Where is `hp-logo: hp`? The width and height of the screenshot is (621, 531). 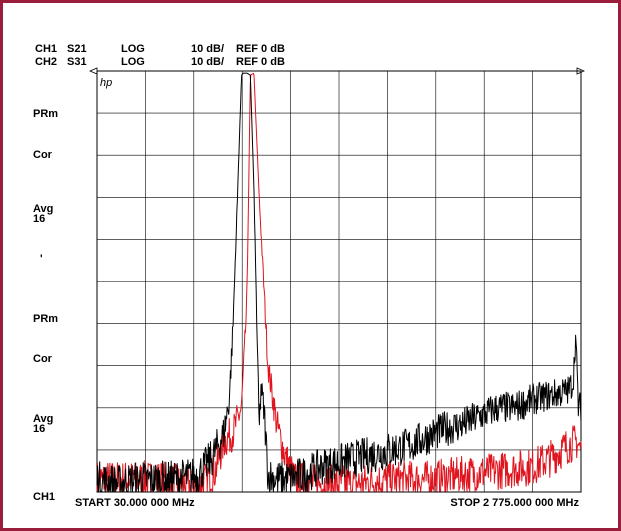
hp-logo: hp is located at coordinates (106, 83).